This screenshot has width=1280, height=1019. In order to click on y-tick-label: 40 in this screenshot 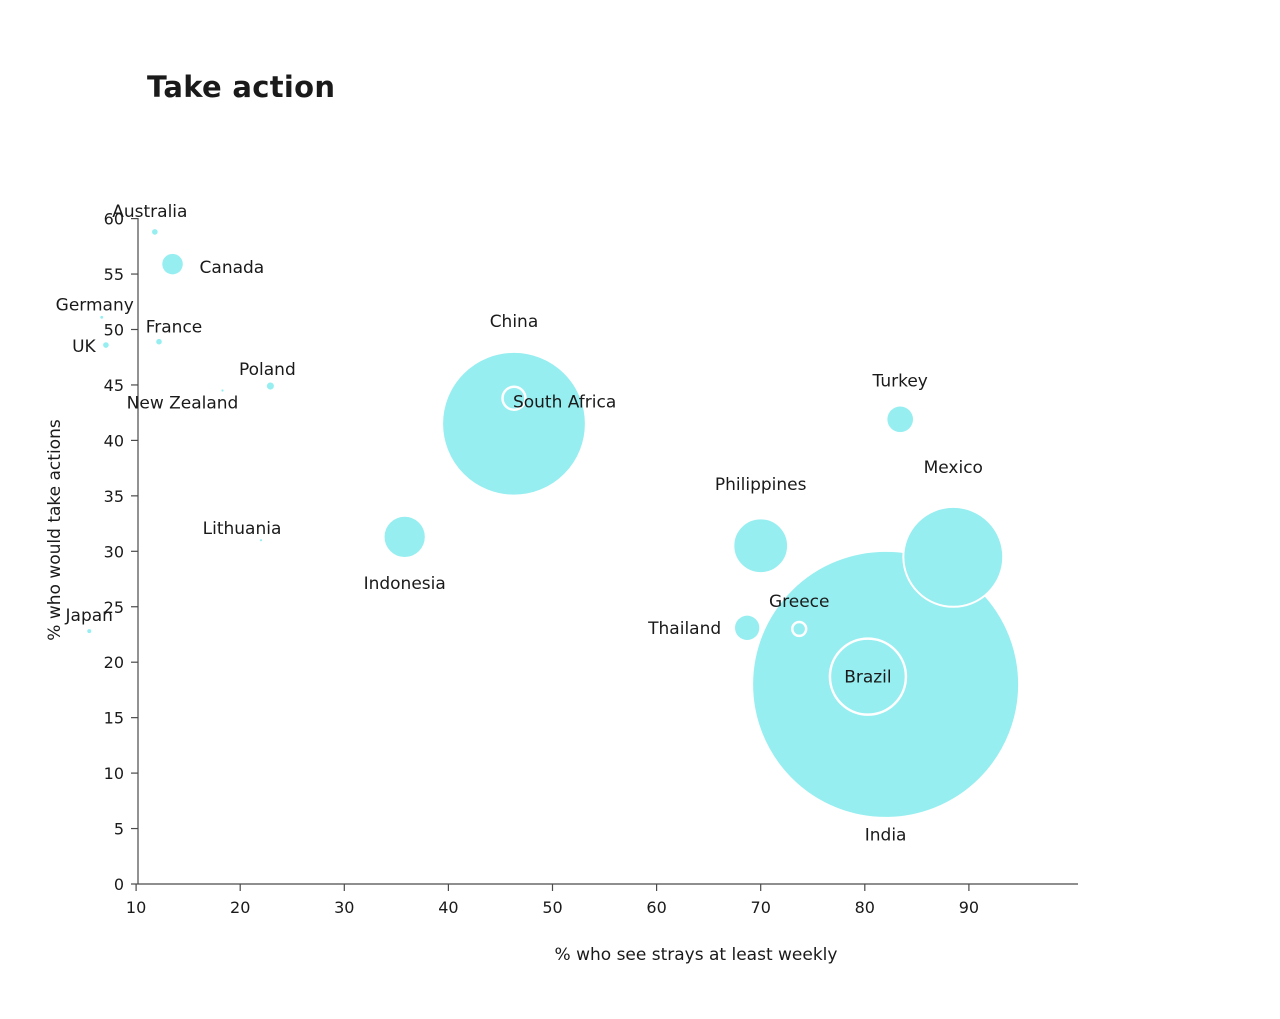, I will do `click(114, 440)`.